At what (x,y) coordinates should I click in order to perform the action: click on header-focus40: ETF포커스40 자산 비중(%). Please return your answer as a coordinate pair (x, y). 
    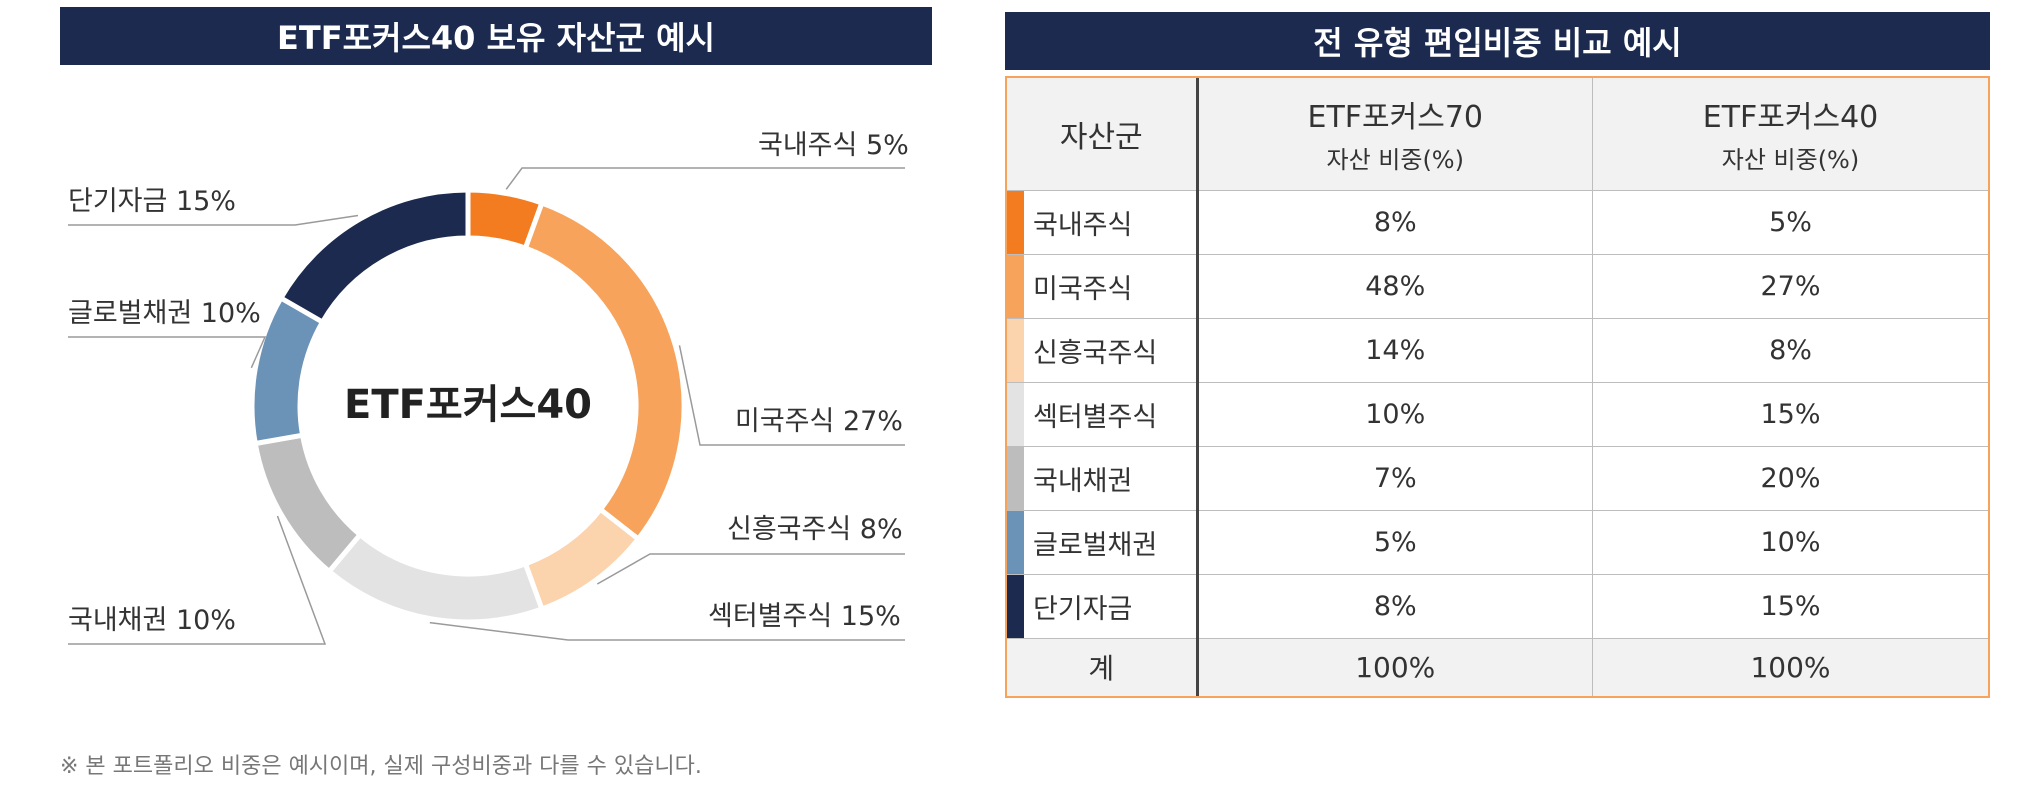
    Looking at the image, I should click on (1790, 134).